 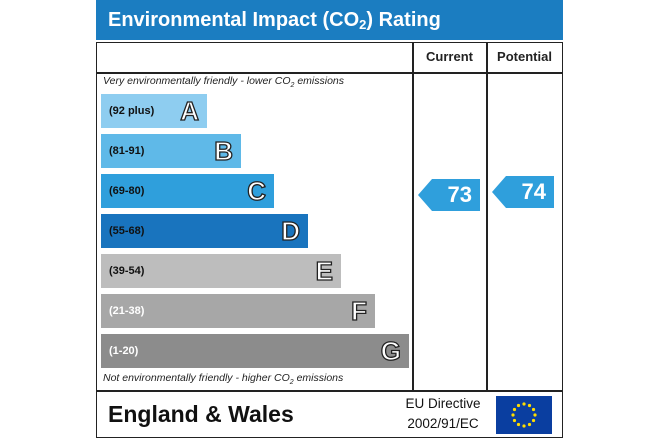 I want to click on current-arrow-shape, so click(x=449, y=195).